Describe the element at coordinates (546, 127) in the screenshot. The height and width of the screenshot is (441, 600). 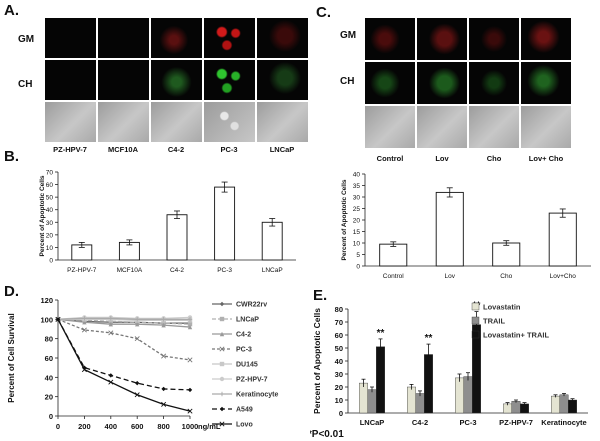
I see `panel-c-dic-lov-cho` at that location.